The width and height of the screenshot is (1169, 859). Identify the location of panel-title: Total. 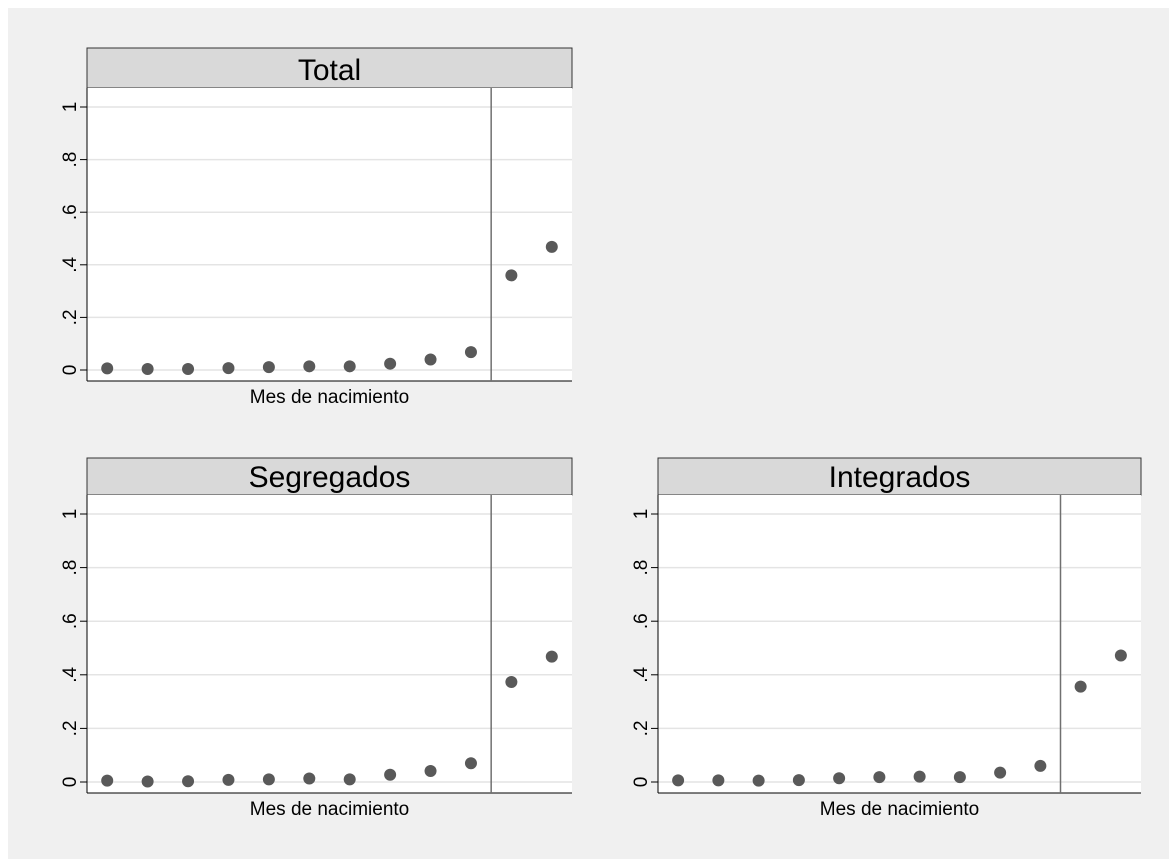
(329, 70).